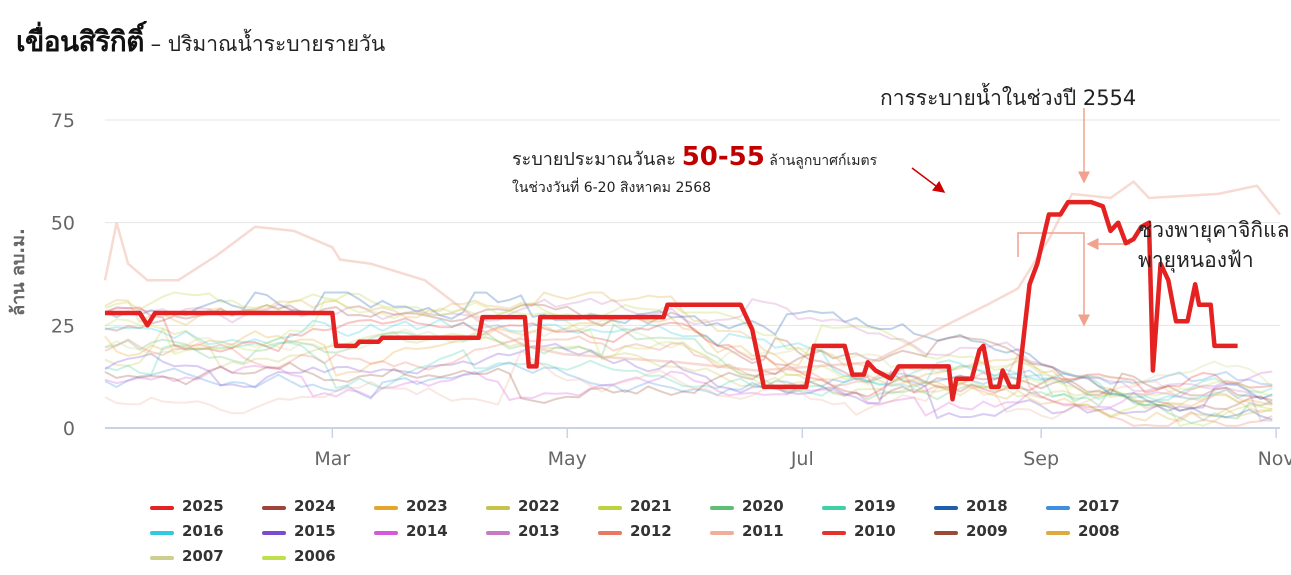  Describe the element at coordinates (654, 509) in the screenshot. I see `legend-item-2021: 2021` at that location.